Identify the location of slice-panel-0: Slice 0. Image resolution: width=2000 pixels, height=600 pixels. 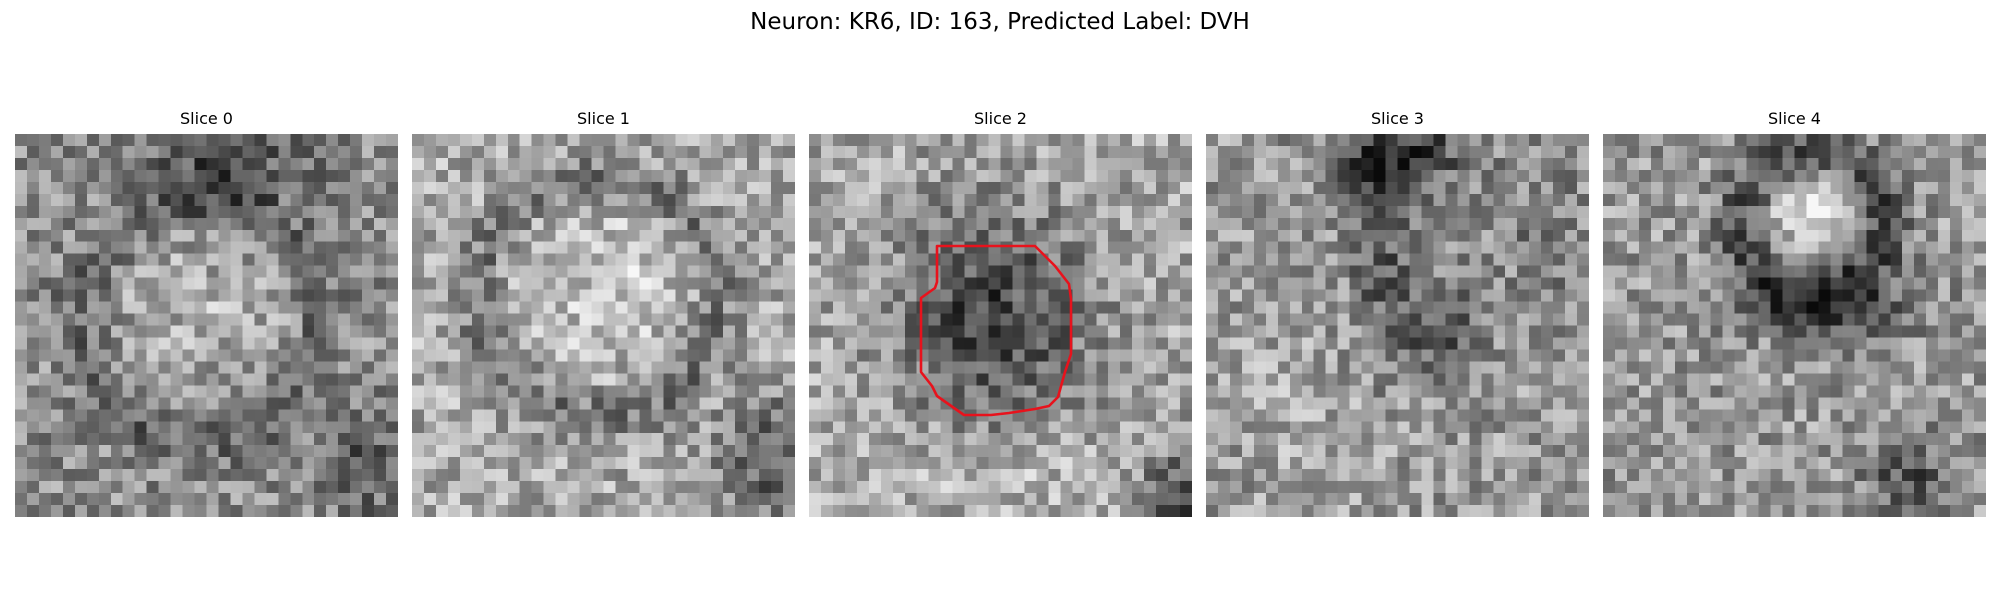
(206, 312).